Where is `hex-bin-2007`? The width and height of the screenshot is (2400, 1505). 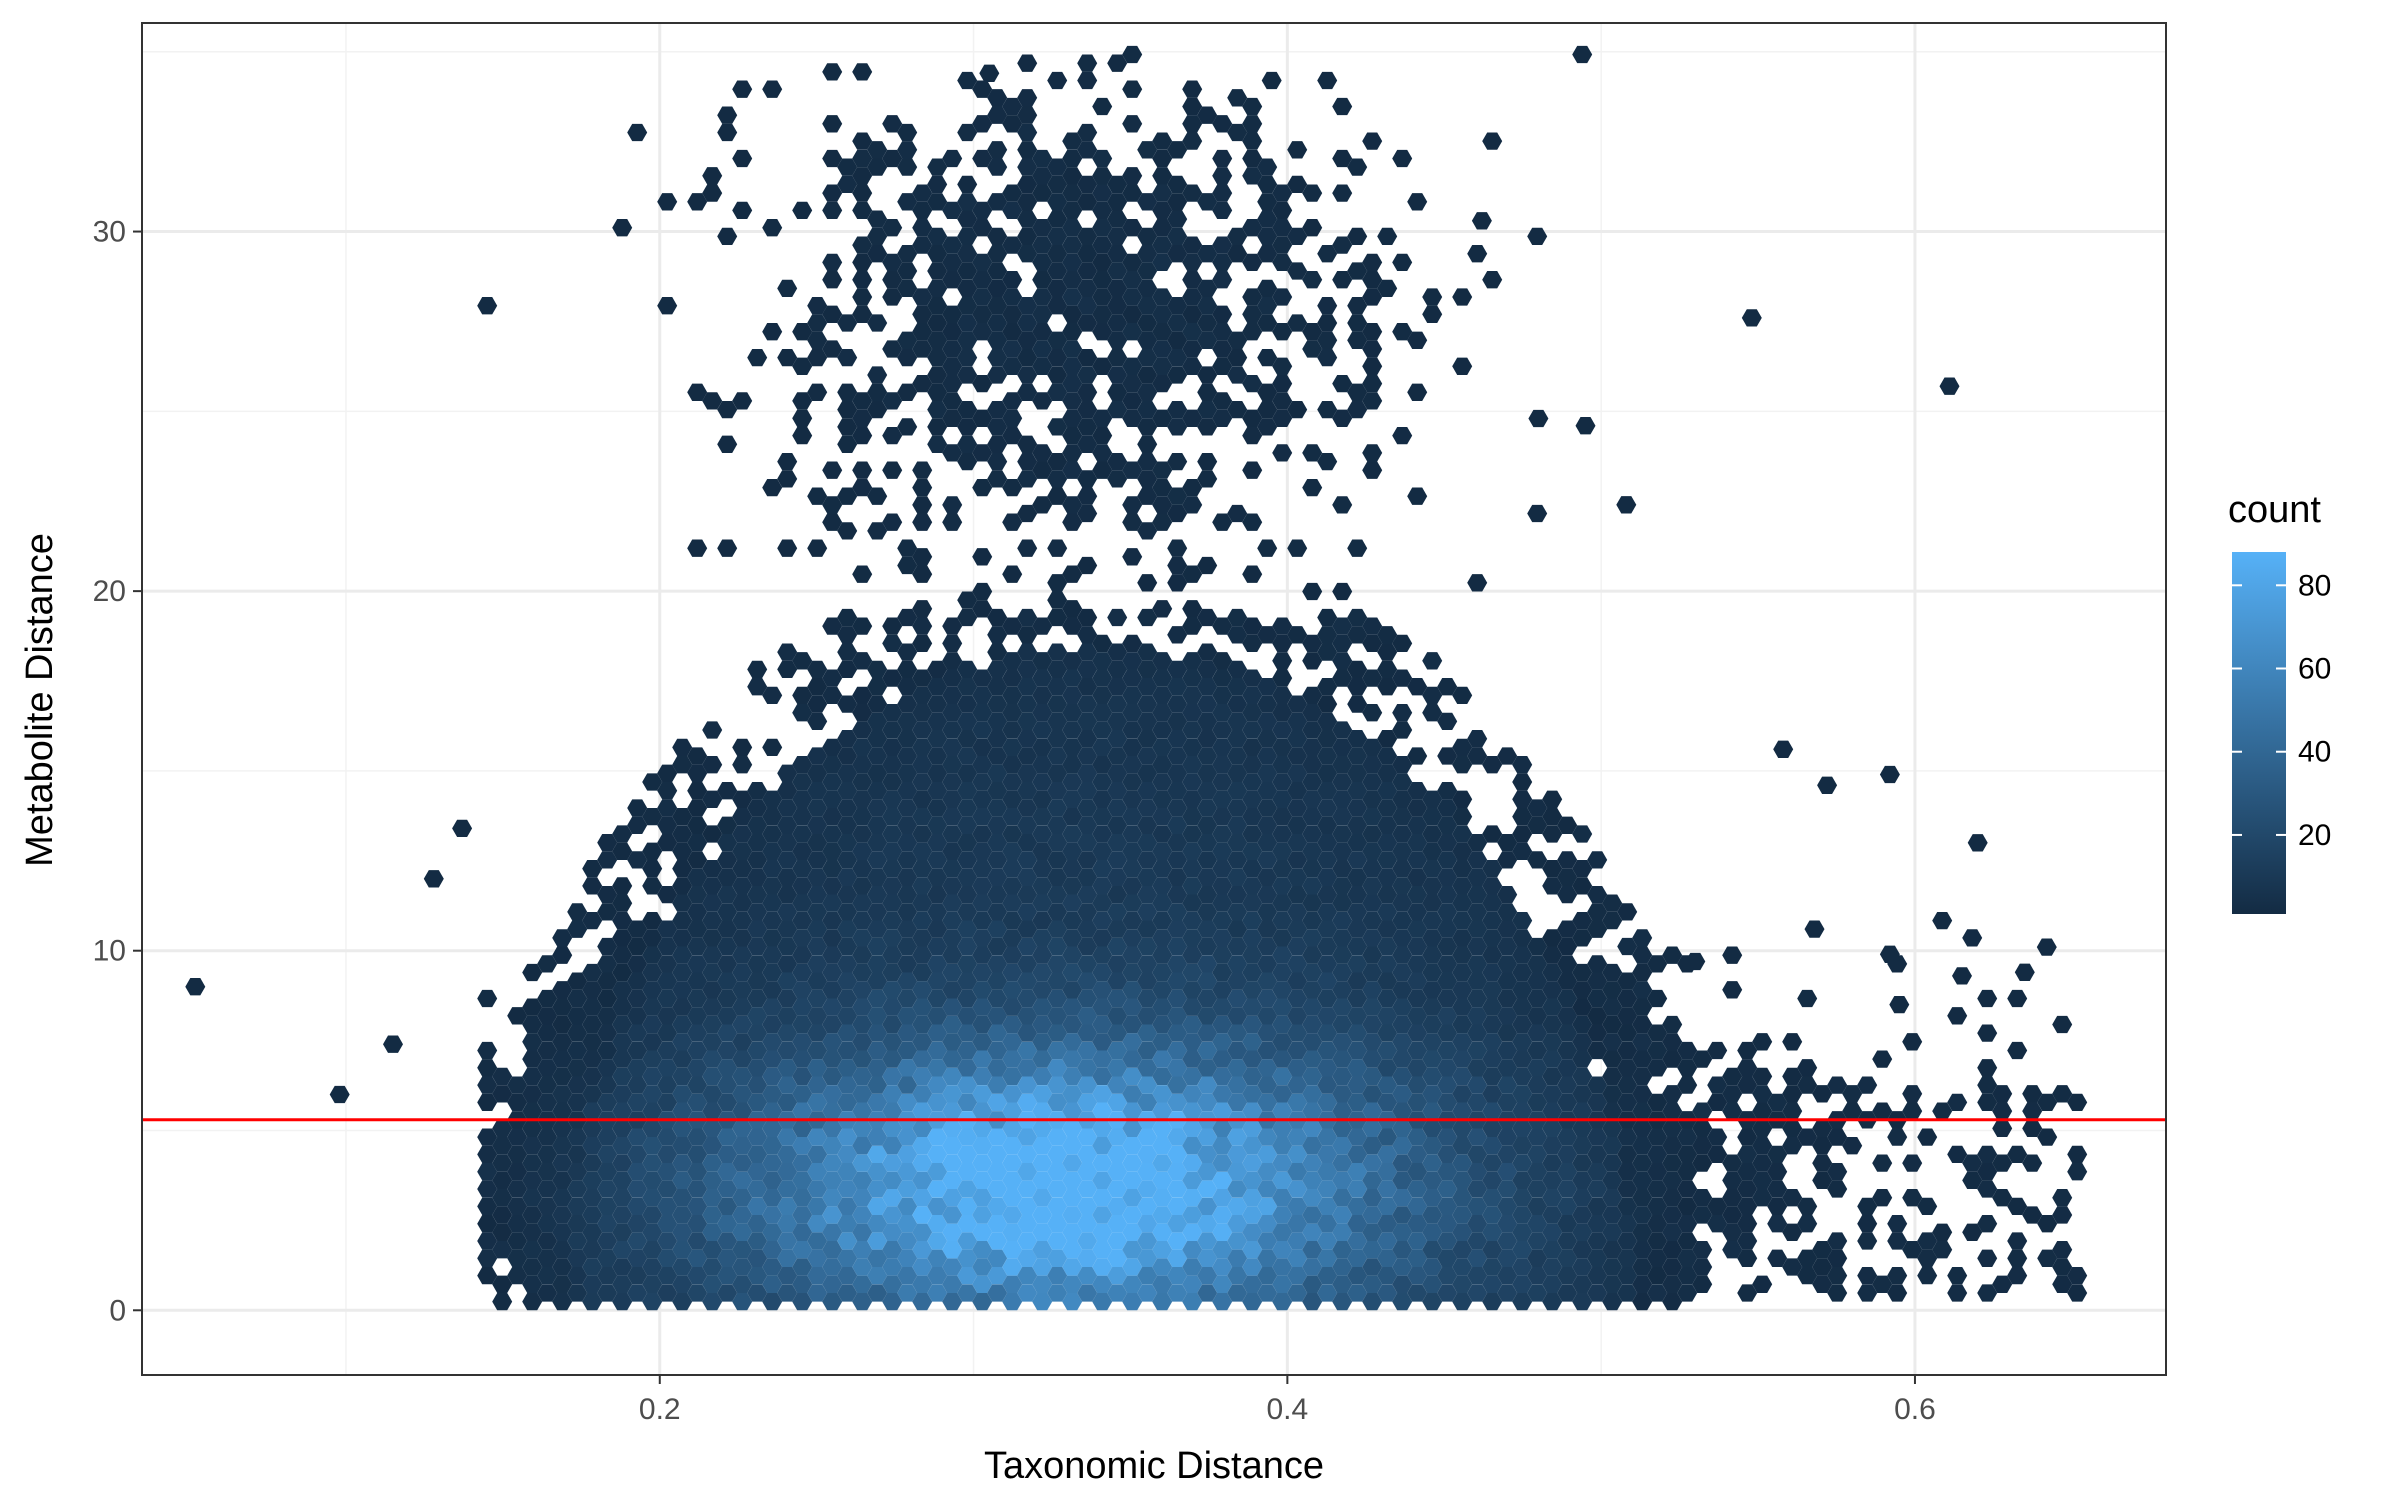
hex-bin-2007 is located at coordinates (1192, 765).